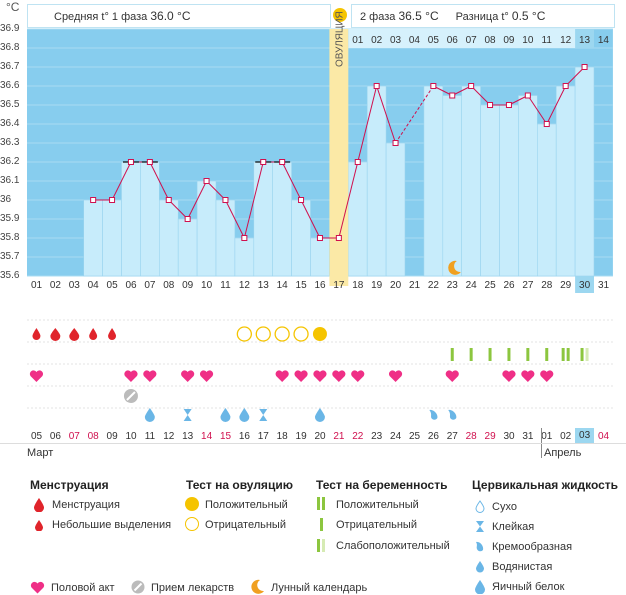 The image size is (626, 595). I want to click on top-day-label: 03, so click(396, 40).